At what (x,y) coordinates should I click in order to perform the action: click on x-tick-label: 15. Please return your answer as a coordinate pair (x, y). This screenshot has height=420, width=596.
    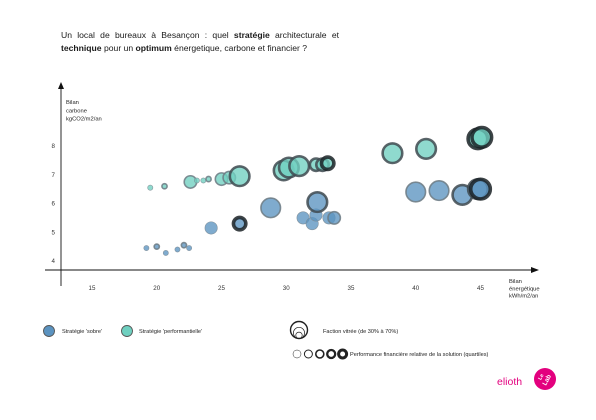
    Looking at the image, I should click on (92, 288).